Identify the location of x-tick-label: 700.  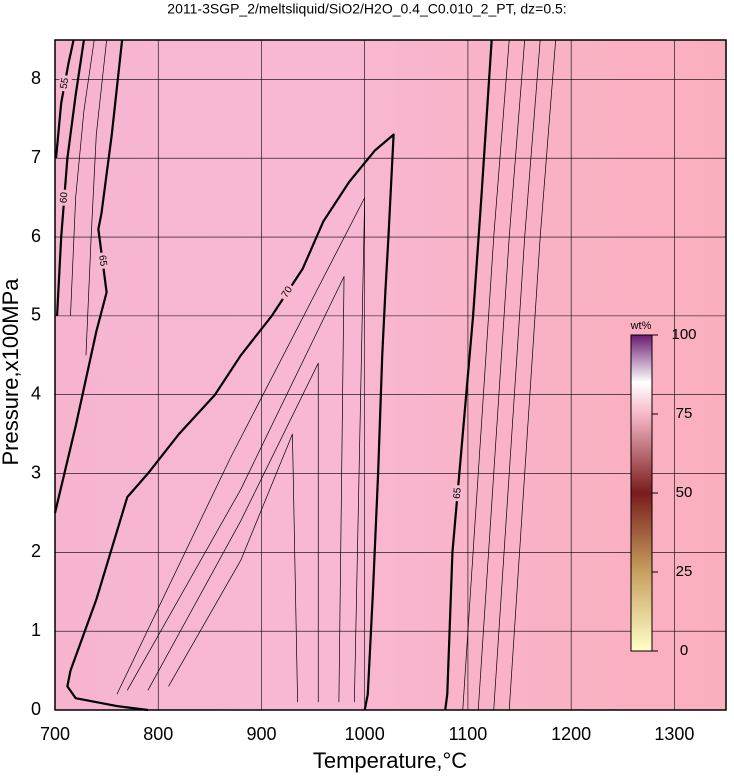
(55, 734).